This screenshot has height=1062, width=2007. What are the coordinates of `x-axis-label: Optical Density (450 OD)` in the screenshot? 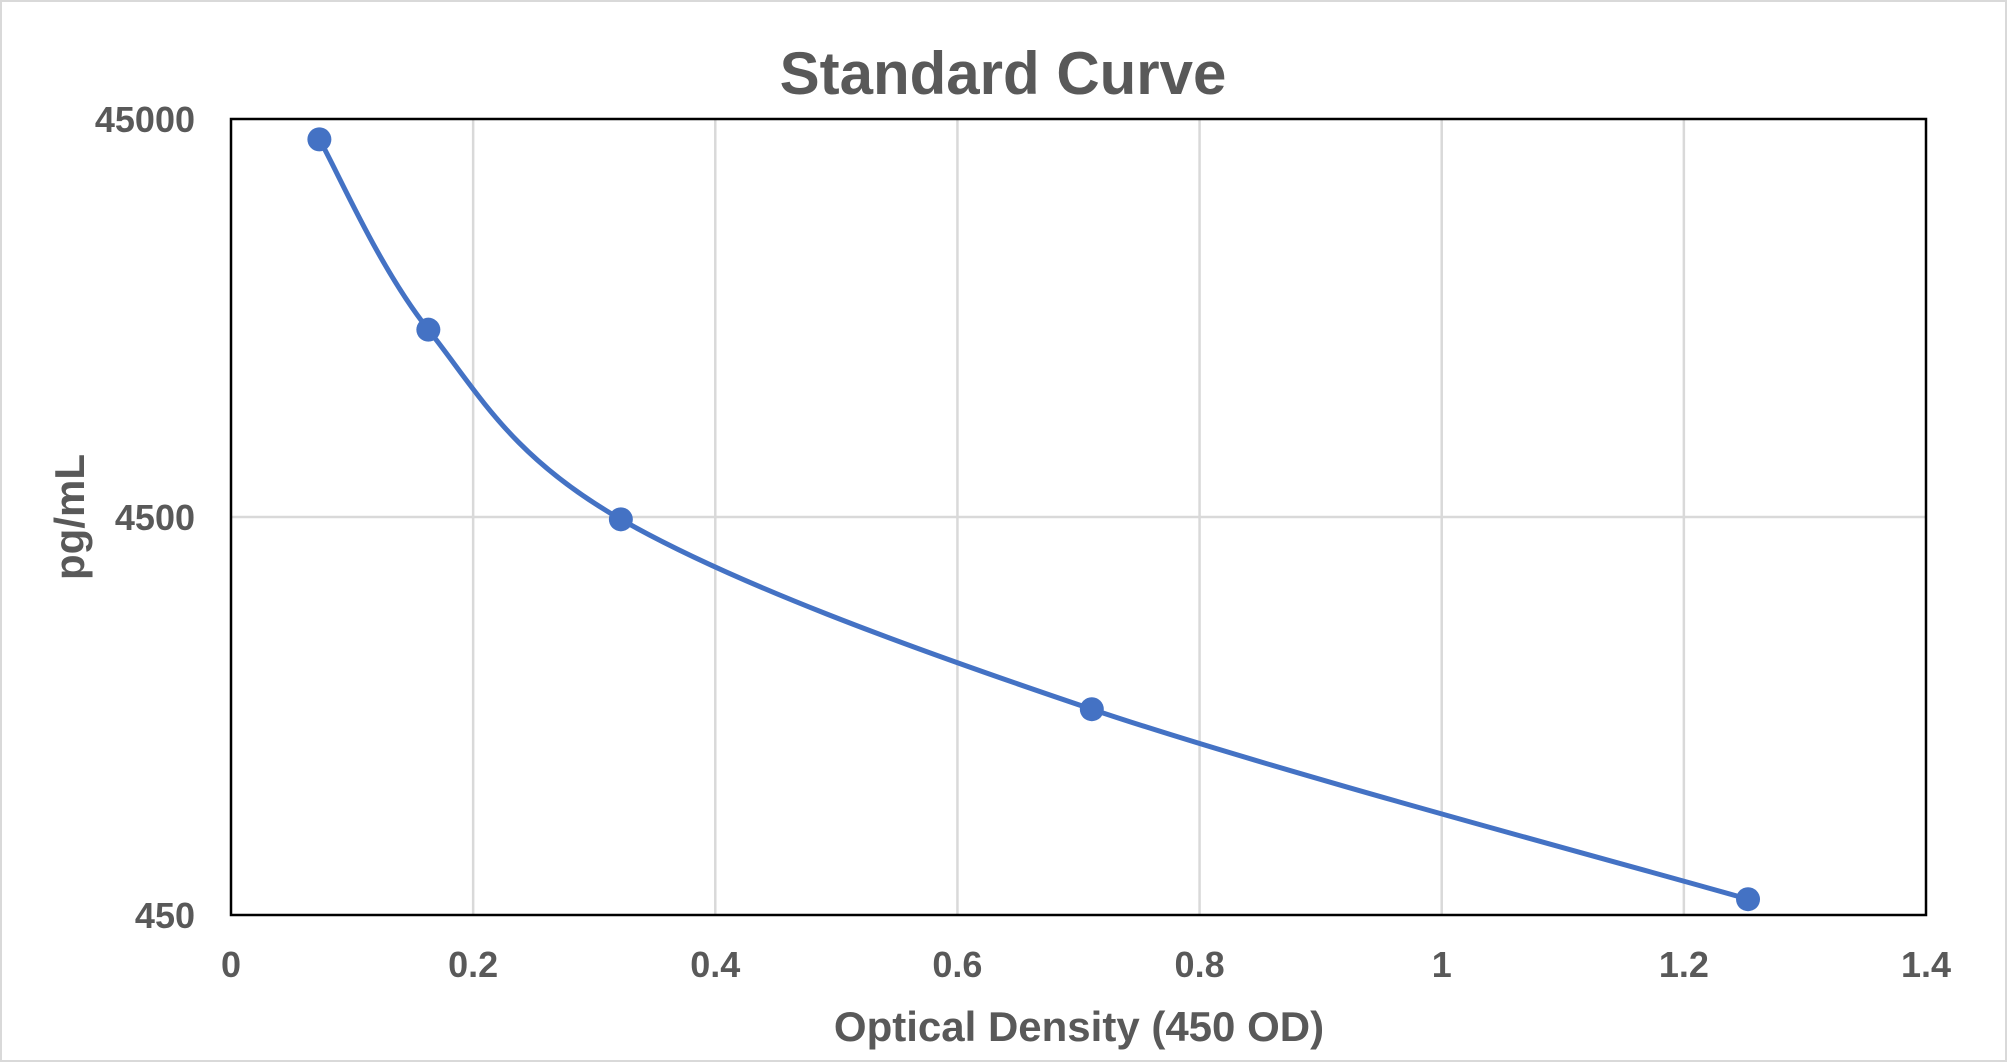 It's located at (1079, 1026).